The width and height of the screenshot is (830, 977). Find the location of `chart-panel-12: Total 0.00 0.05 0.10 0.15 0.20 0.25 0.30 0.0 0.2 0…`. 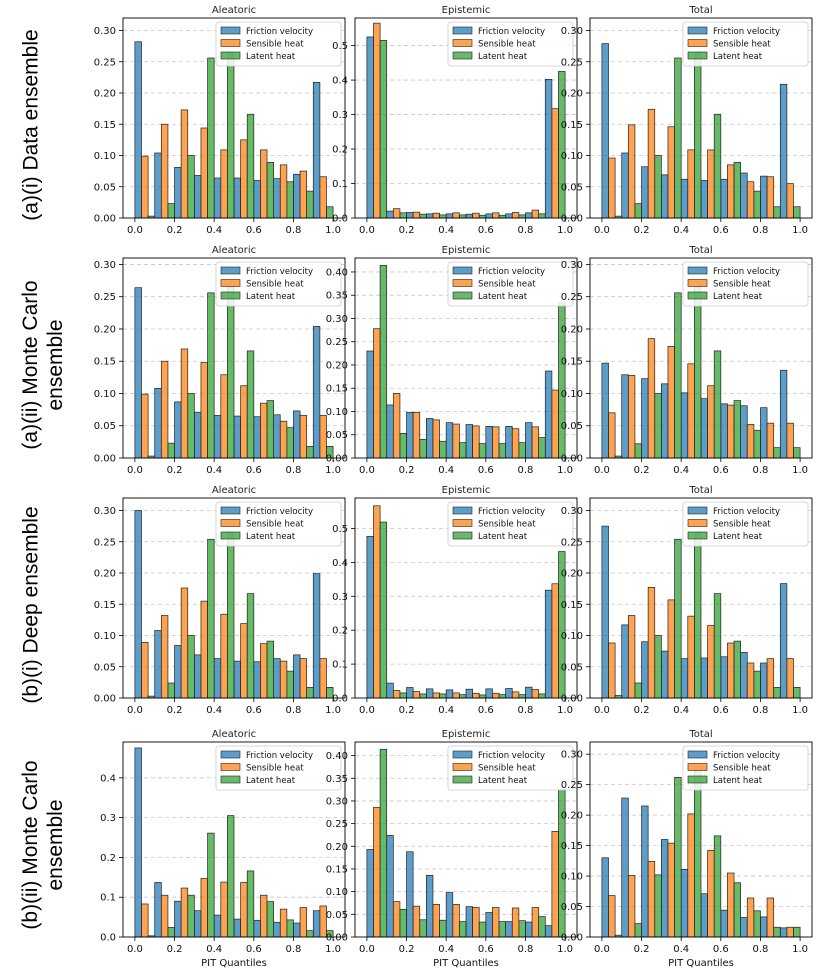

chart-panel-12: Total 0.00 0.05 0.10 0.15 0.20 0.25 0.30 0.0 0.2 0… is located at coordinates (687, 849).